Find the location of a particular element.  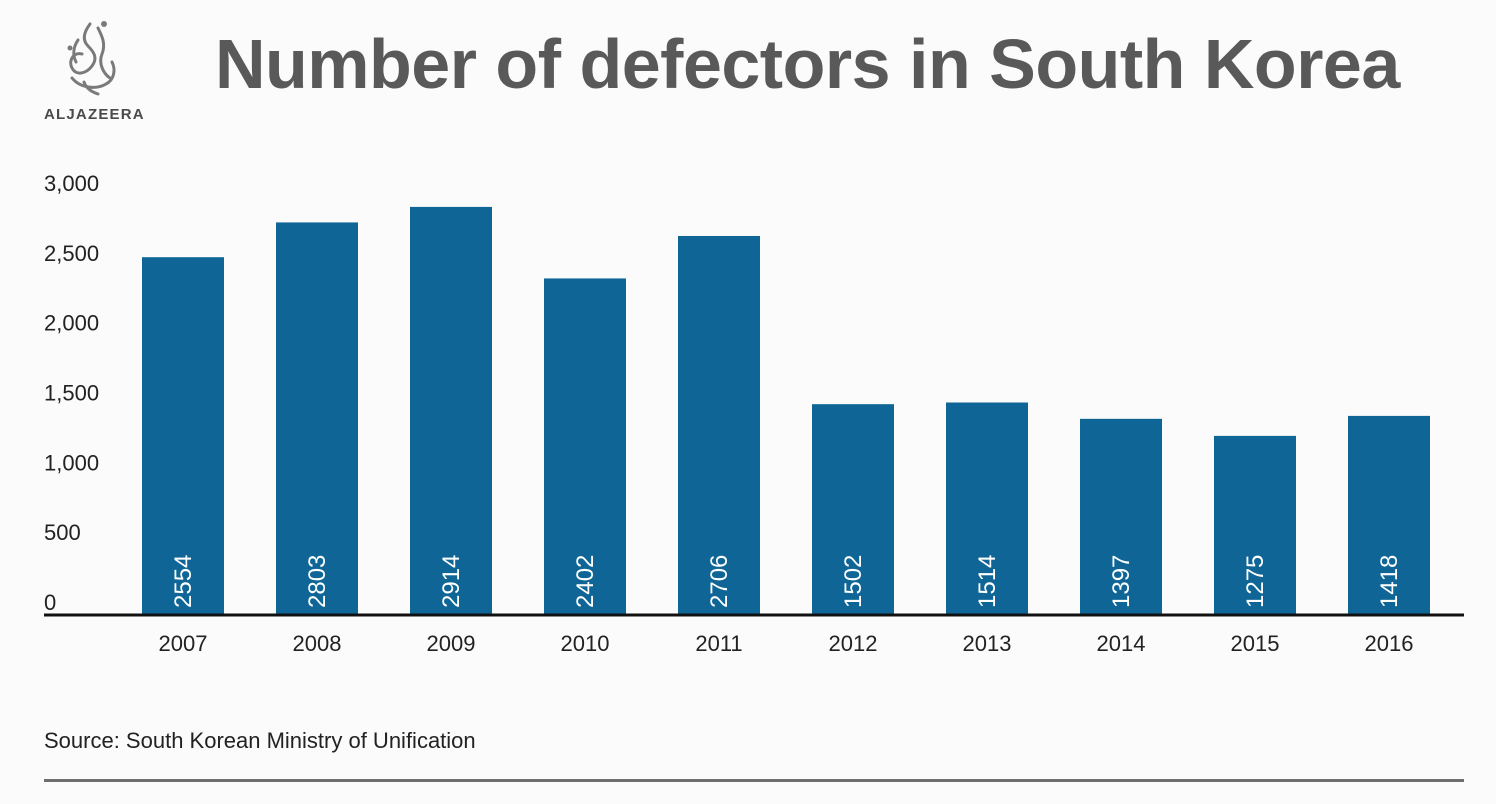

x-tick-label-2008: 2008 is located at coordinates (317, 643).